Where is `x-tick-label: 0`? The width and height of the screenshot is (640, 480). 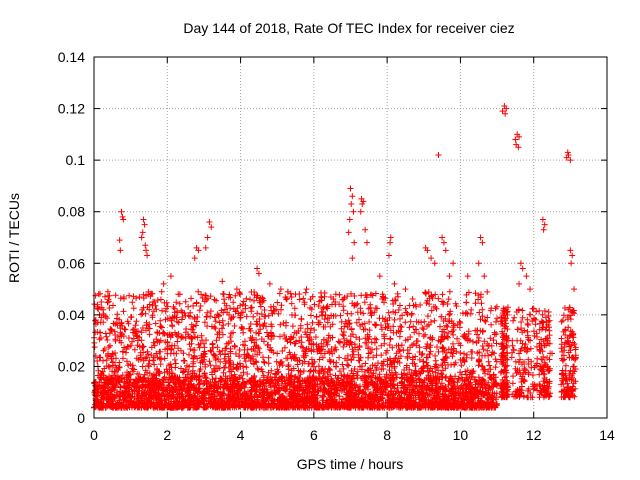
x-tick-label: 0 is located at coordinates (94, 435).